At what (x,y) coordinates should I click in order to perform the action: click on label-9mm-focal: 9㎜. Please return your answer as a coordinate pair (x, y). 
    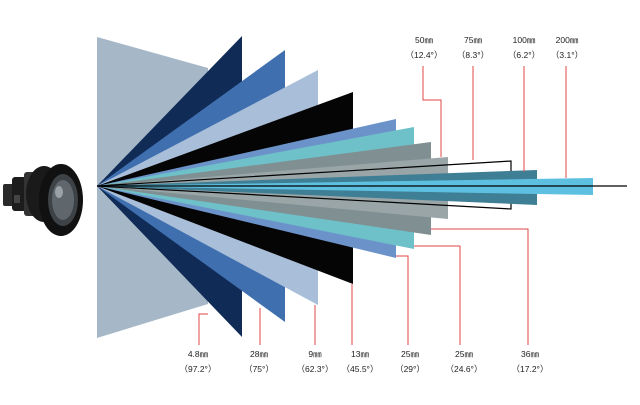
    Looking at the image, I should click on (315, 354).